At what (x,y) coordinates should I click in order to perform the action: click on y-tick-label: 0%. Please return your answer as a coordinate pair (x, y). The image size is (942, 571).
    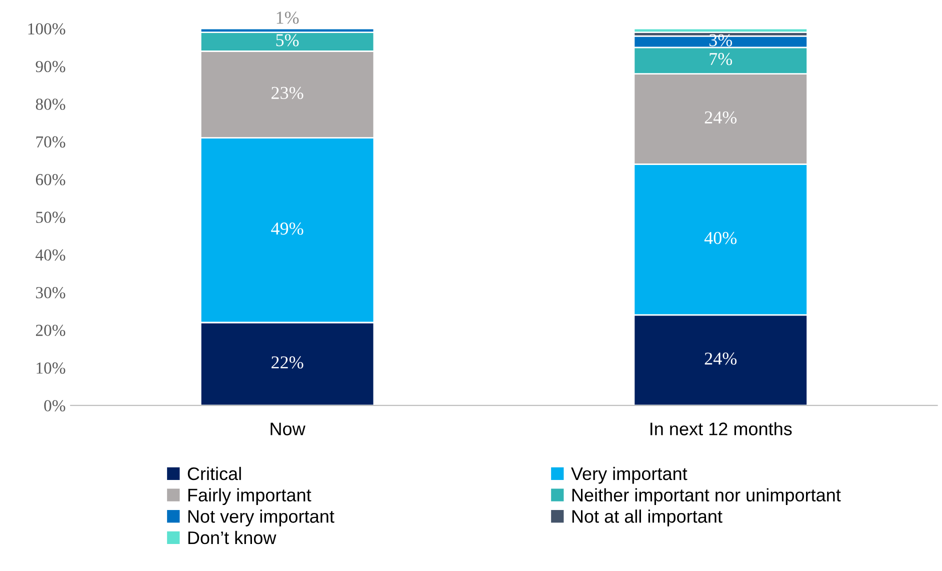
    Looking at the image, I should click on (55, 406).